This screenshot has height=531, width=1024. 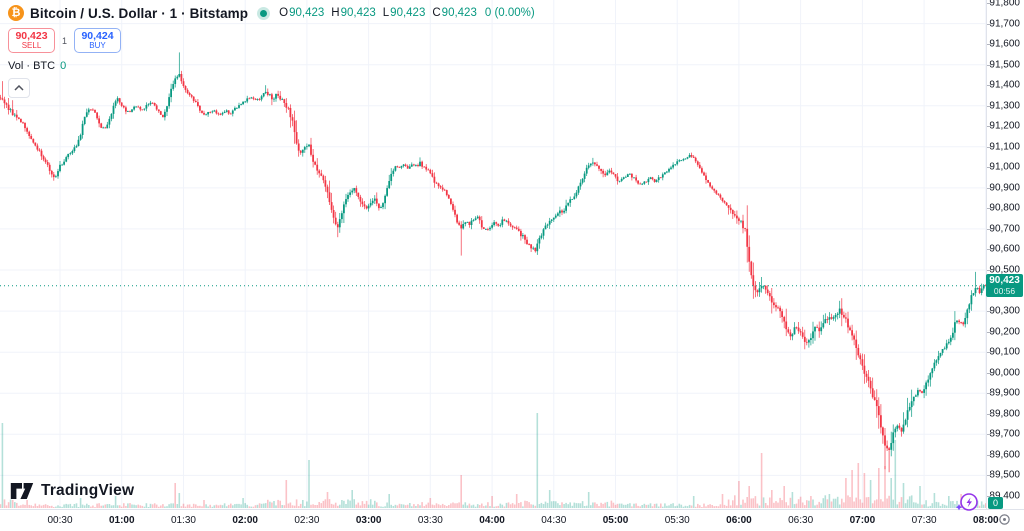 What do you see at coordinates (1004, 434) in the screenshot?
I see `price-tick-label: 89,700` at bounding box center [1004, 434].